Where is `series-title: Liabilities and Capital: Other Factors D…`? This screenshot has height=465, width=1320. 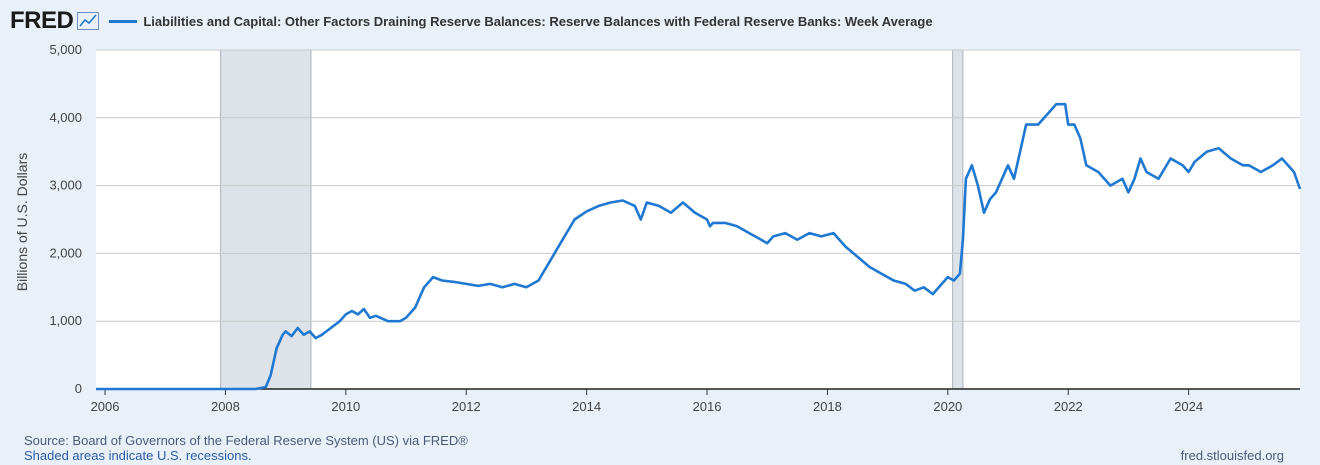 series-title: Liabilities and Capital: Other Factors D… is located at coordinates (538, 21).